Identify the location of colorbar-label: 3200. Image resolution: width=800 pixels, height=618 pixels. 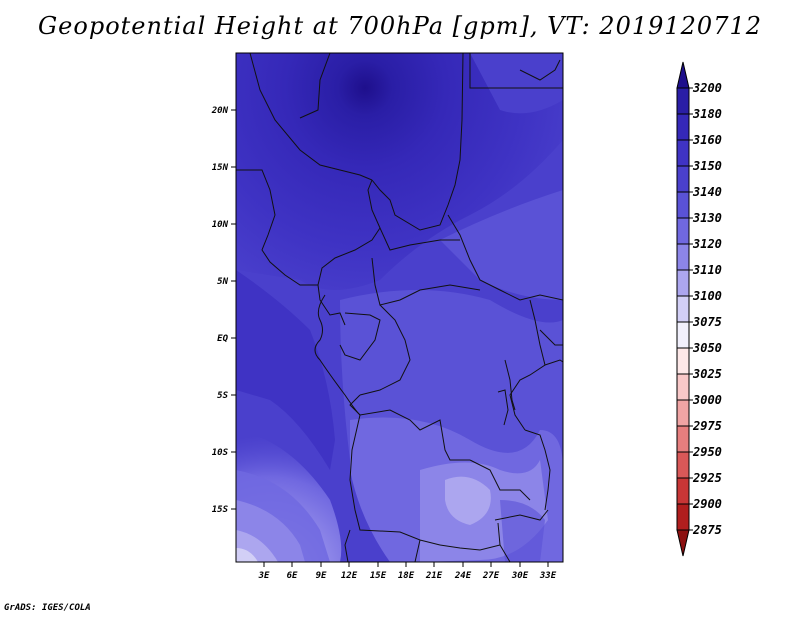
(707, 88).